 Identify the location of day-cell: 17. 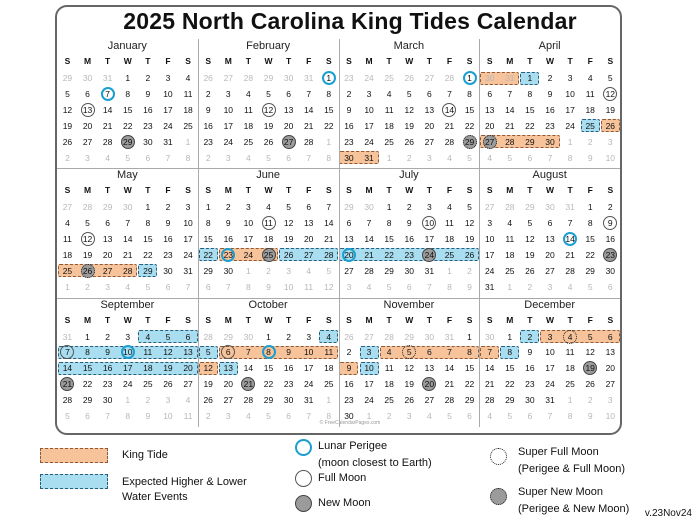
(550, 368).